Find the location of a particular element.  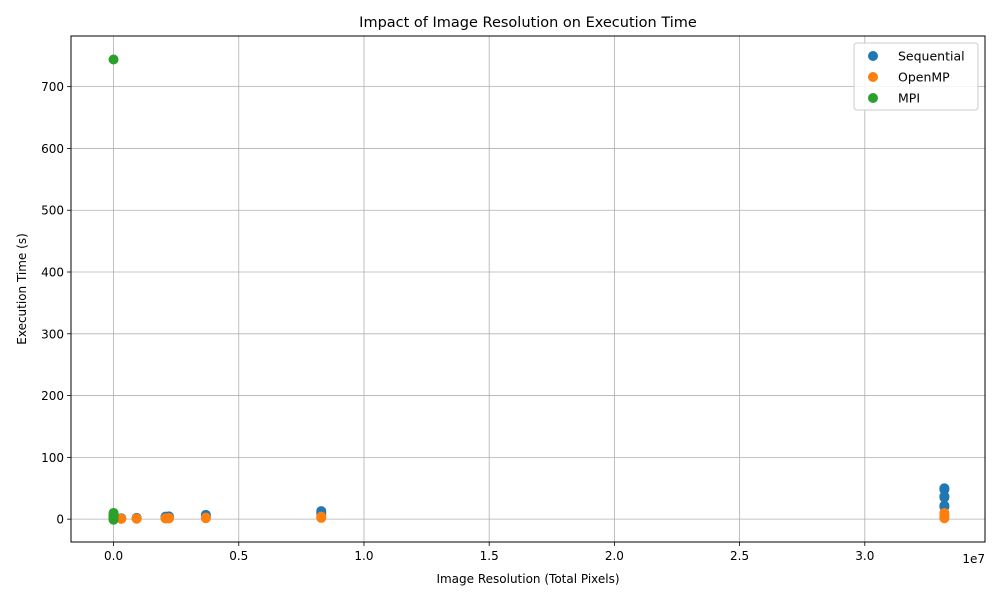

x-tick-label: 2.0 is located at coordinates (614, 556).